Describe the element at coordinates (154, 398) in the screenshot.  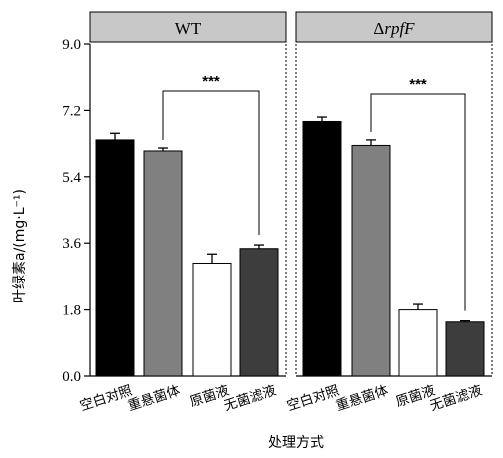
I see `category-label-panel1-2: 重悬菌体` at that location.